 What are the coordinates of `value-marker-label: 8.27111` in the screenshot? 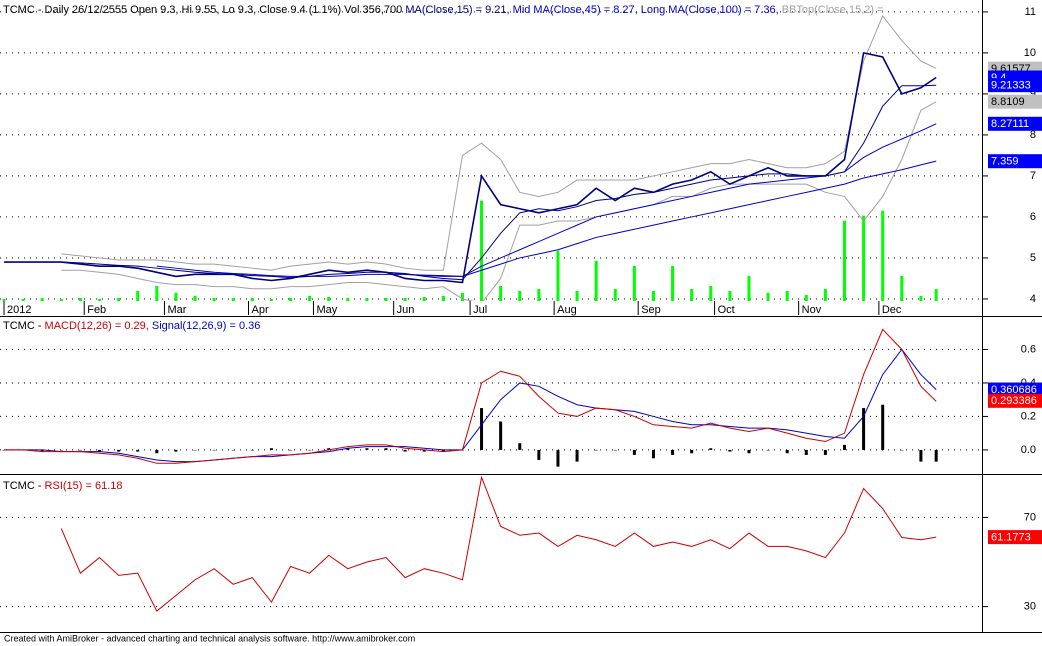 It's located at (1010, 124).